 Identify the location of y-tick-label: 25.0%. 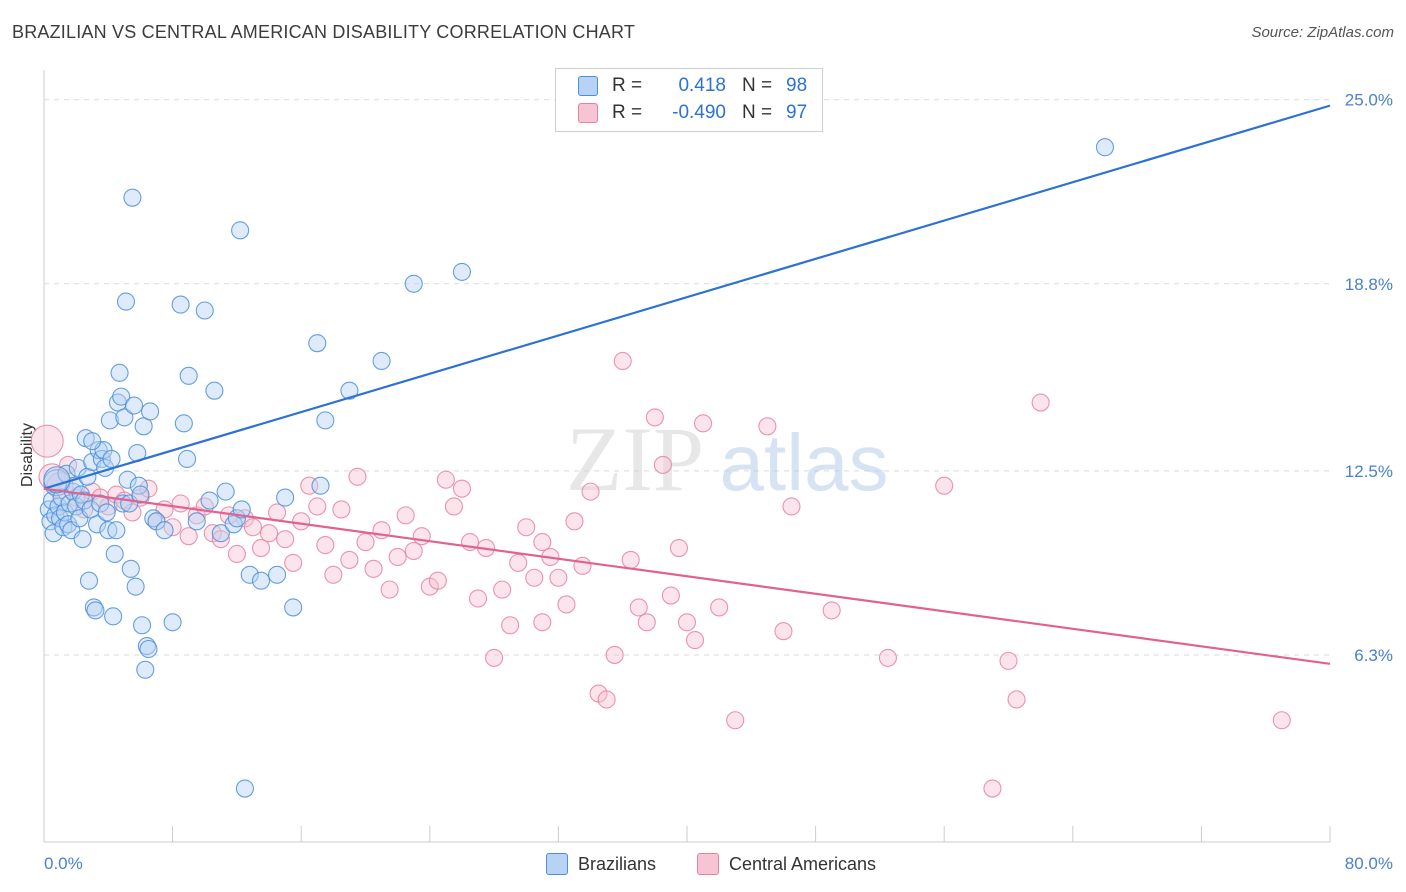
(1369, 100).